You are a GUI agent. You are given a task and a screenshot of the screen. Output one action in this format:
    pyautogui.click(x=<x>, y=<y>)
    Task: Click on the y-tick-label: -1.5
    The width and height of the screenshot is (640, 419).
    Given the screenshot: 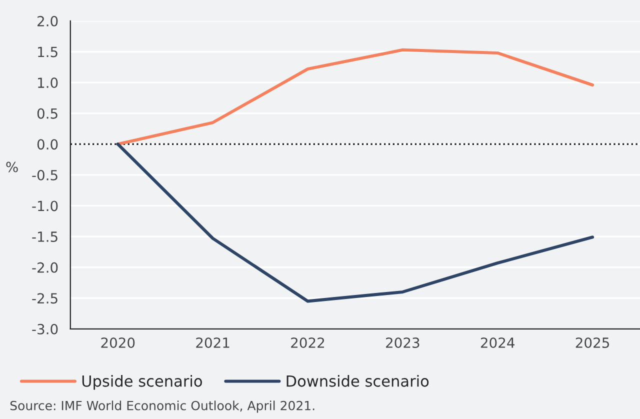 What is the action you would take?
    pyautogui.click(x=45, y=237)
    